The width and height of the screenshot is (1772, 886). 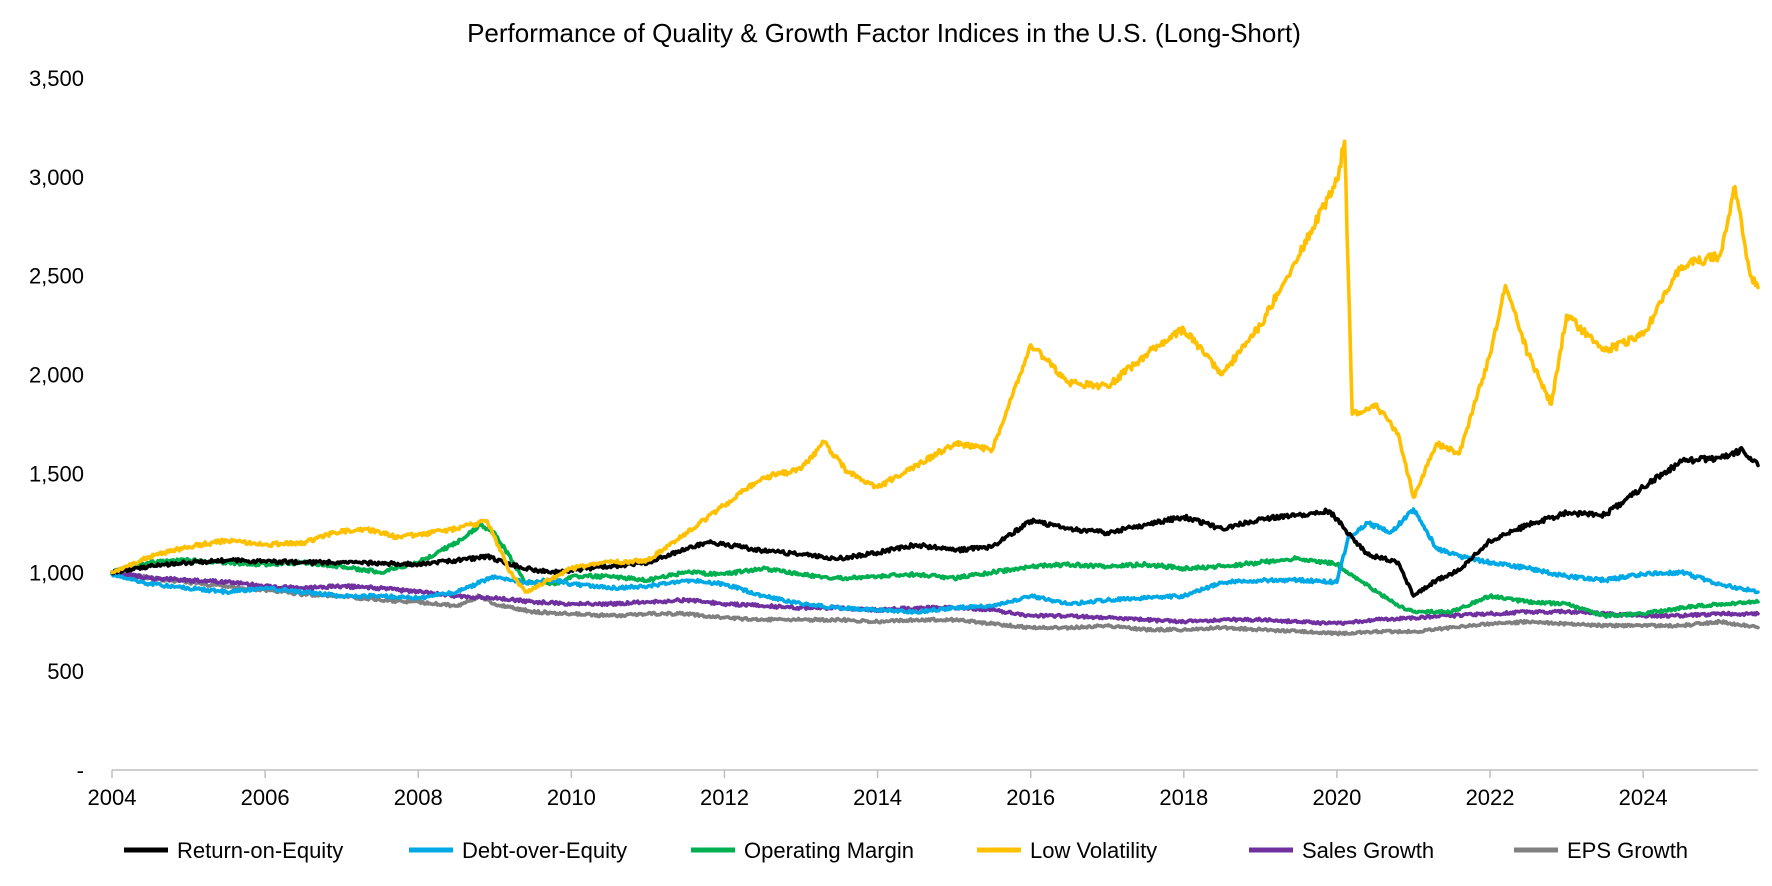 I want to click on x-tick-label: 2018, so click(x=1183, y=797).